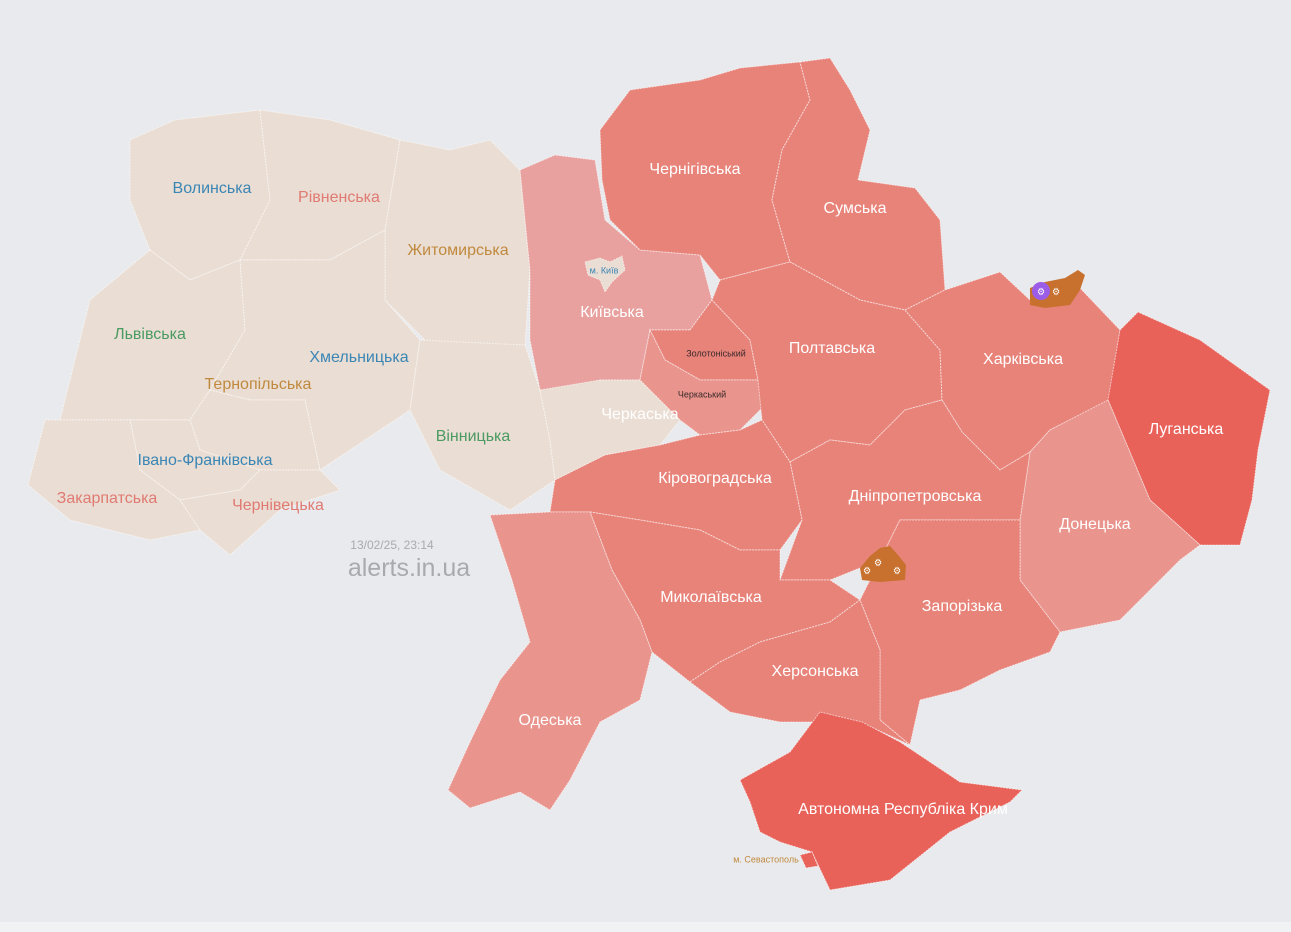  Describe the element at coordinates (881, 801) in the screenshot. I see `region-crimea` at that location.